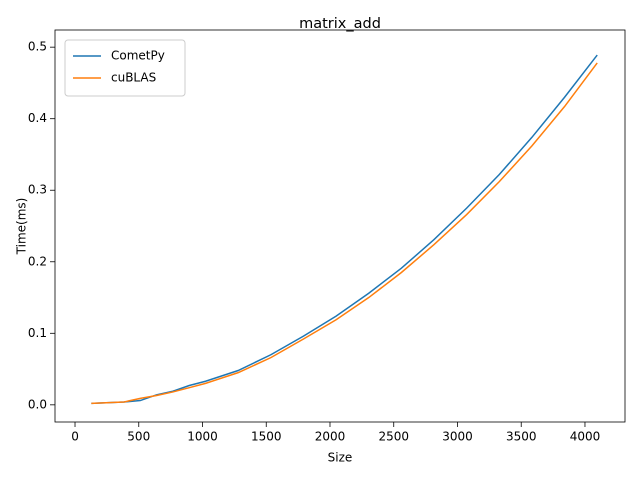  I want to click on y-tick-label: 0.2, so click(37, 261).